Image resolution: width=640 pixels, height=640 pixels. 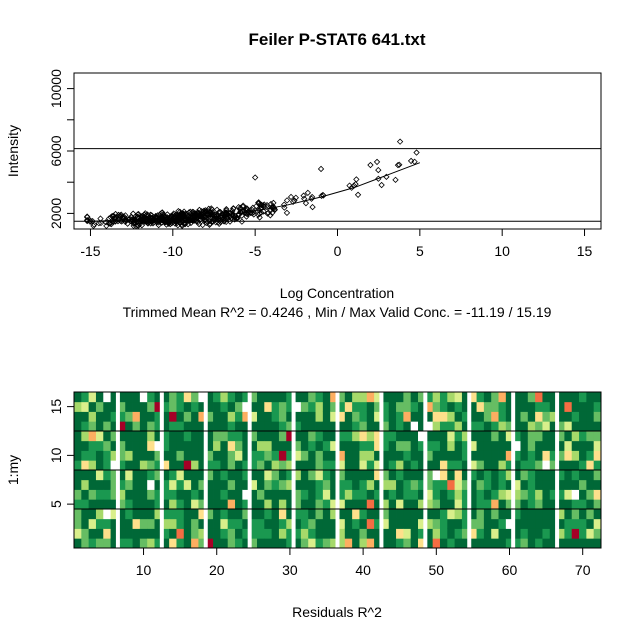 I want to click on x-tick-label: -5, so click(x=255, y=251).